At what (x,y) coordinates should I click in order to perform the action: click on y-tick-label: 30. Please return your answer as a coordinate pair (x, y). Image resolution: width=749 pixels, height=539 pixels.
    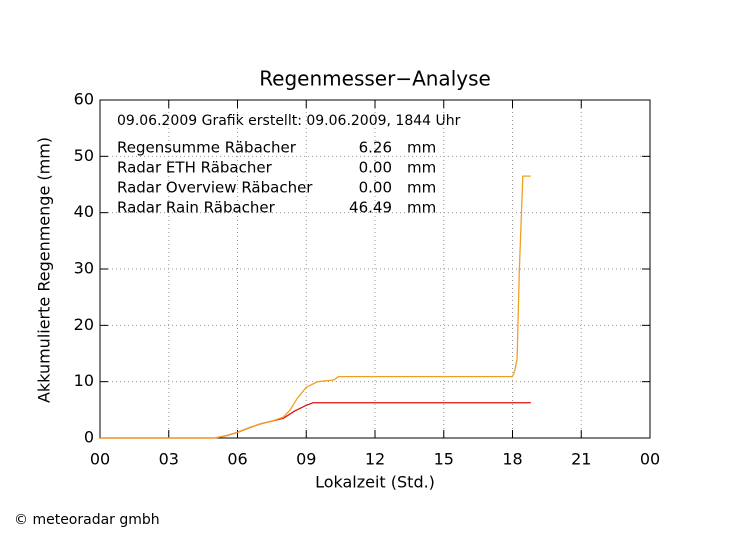
    Looking at the image, I should click on (84, 268).